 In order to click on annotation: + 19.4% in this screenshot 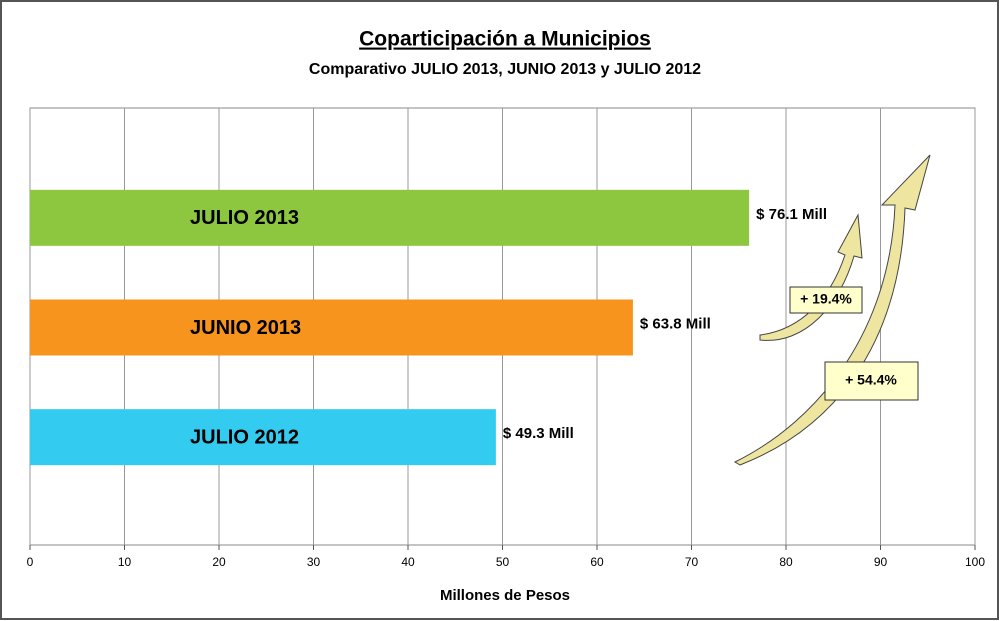, I will do `click(826, 299)`.